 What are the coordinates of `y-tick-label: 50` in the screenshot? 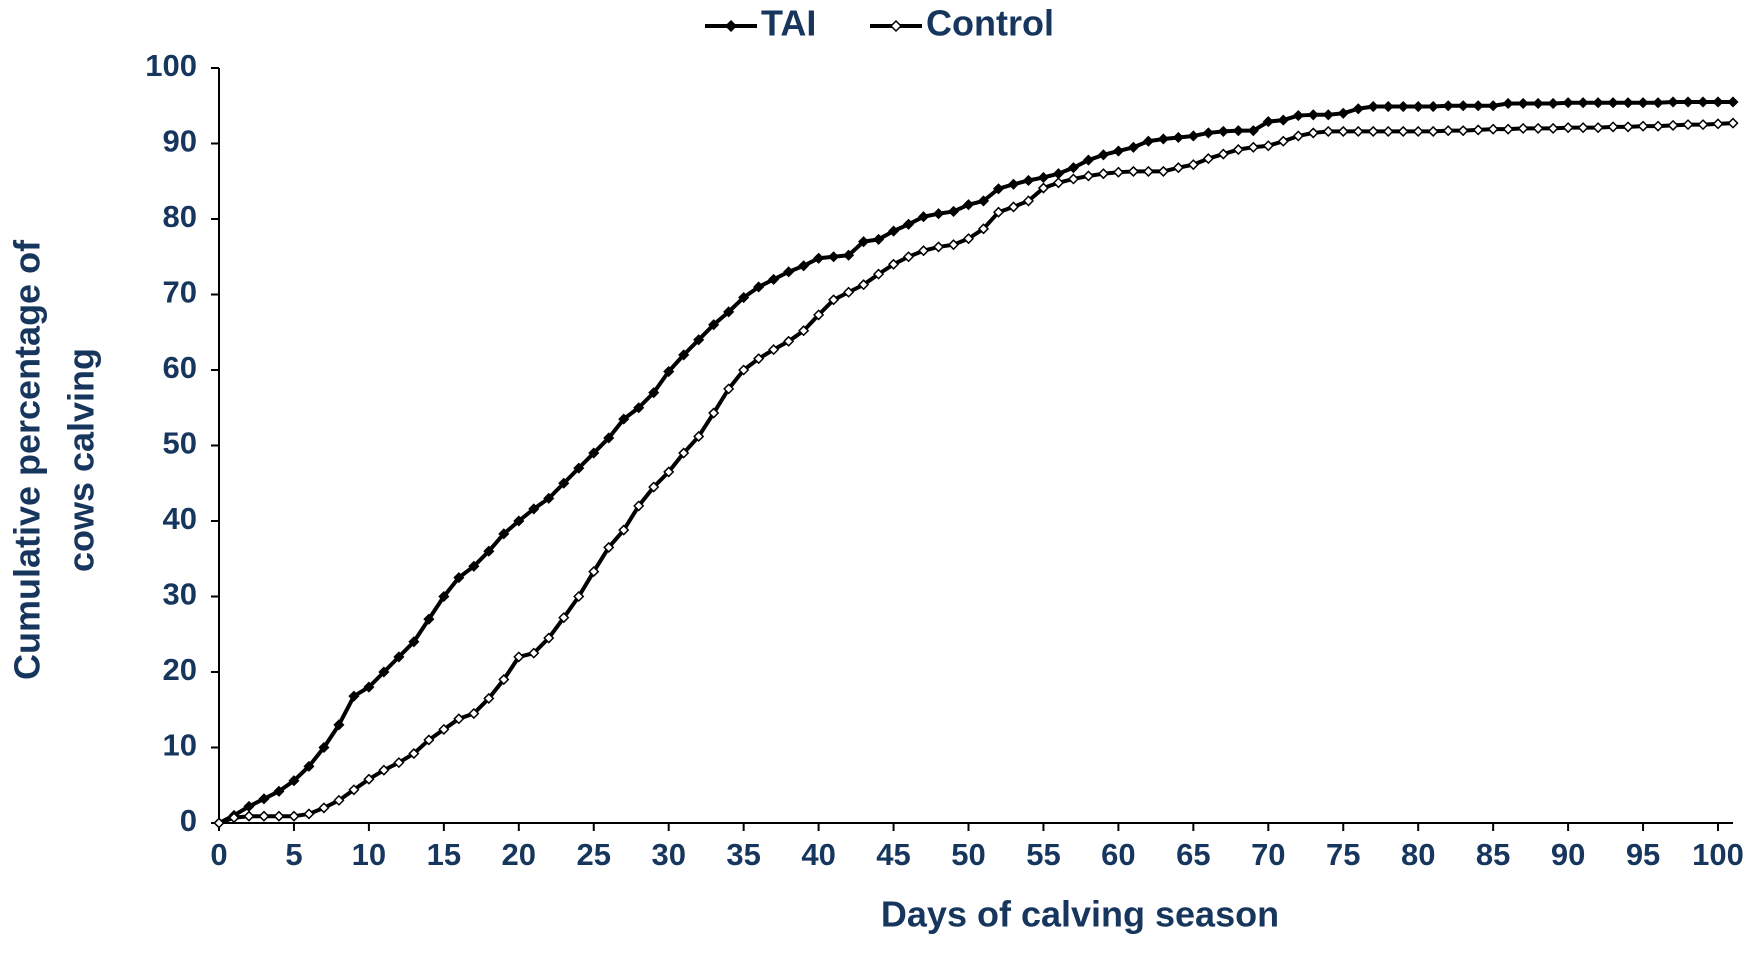 It's located at (180, 443).